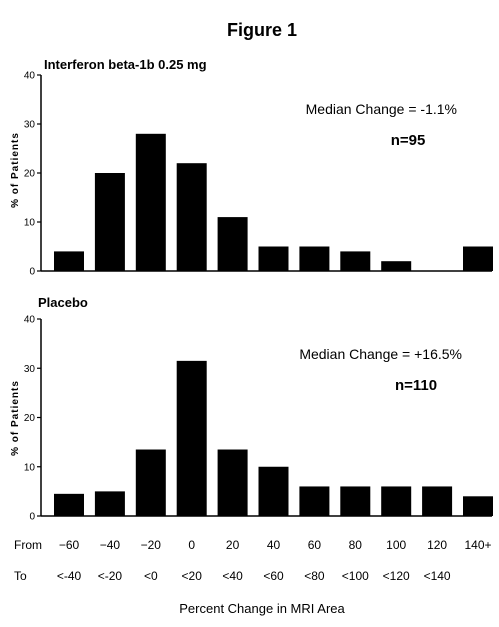  Describe the element at coordinates (315, 545) in the screenshot. I see `from-label: 60` at that location.